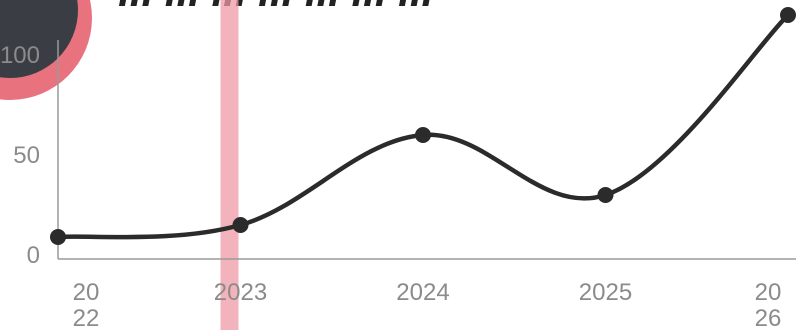 This screenshot has width=796, height=330. I want to click on x-tick-label: 2023, so click(240, 292).